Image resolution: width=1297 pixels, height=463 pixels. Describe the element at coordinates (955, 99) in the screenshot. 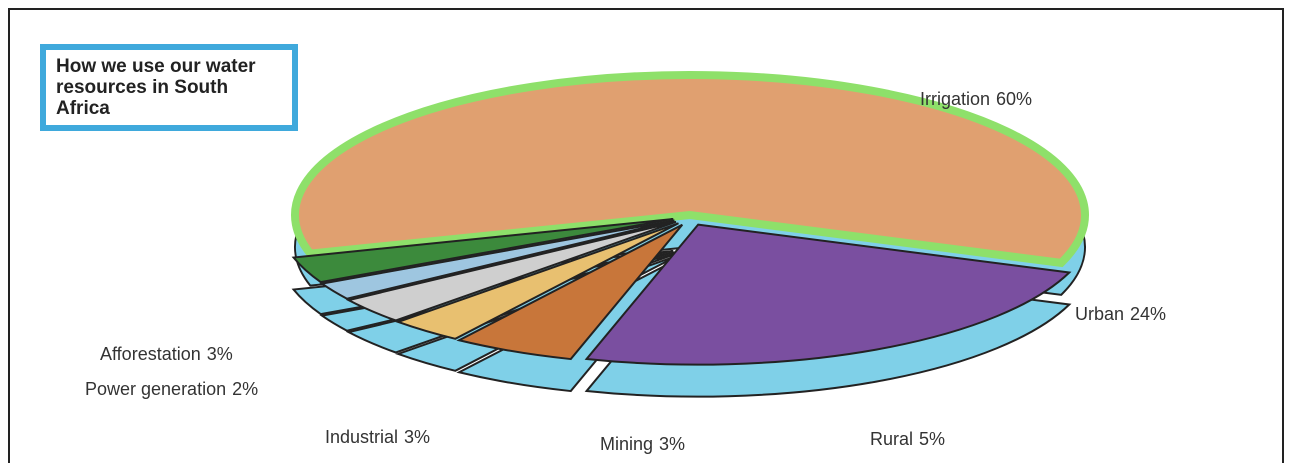

I see `category-label: Irrigation` at that location.